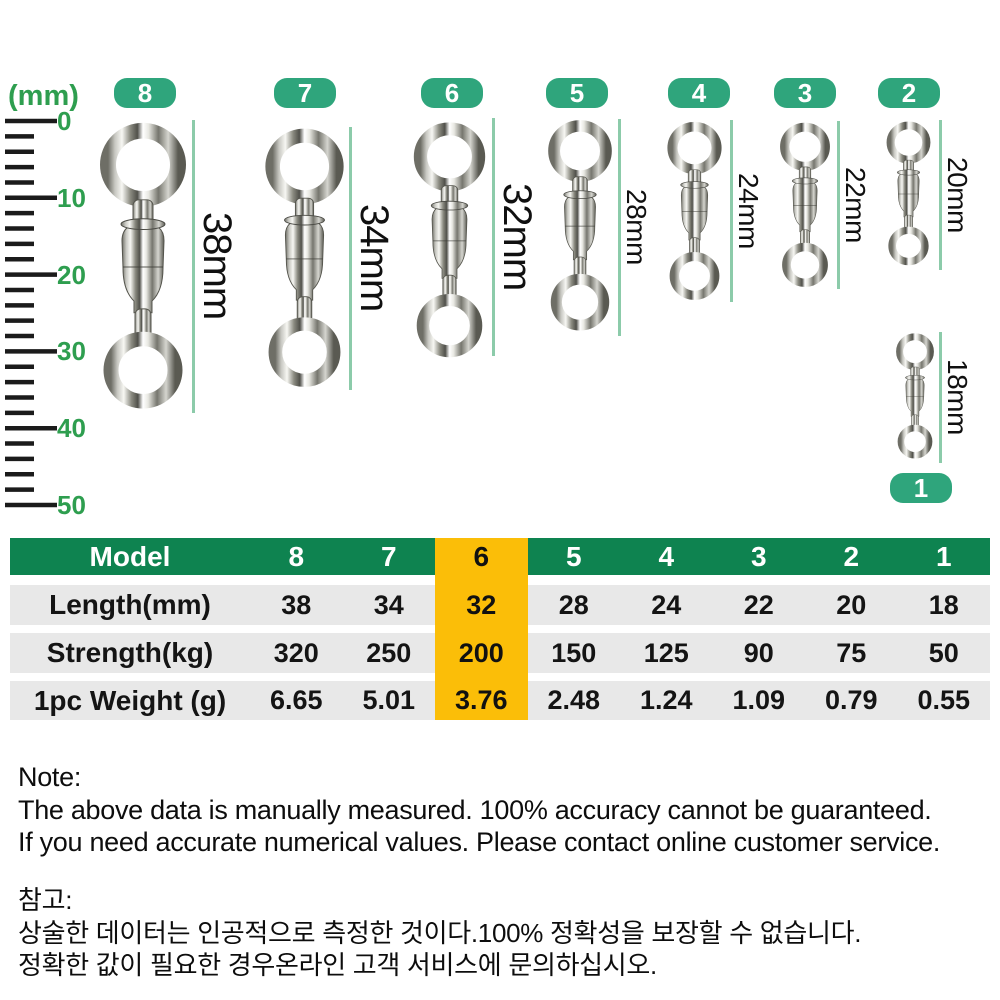 The height and width of the screenshot is (1000, 1000). I want to click on table-row-length: Length(mm) 38 34 32 28 24 22 20 18, so click(500, 605).